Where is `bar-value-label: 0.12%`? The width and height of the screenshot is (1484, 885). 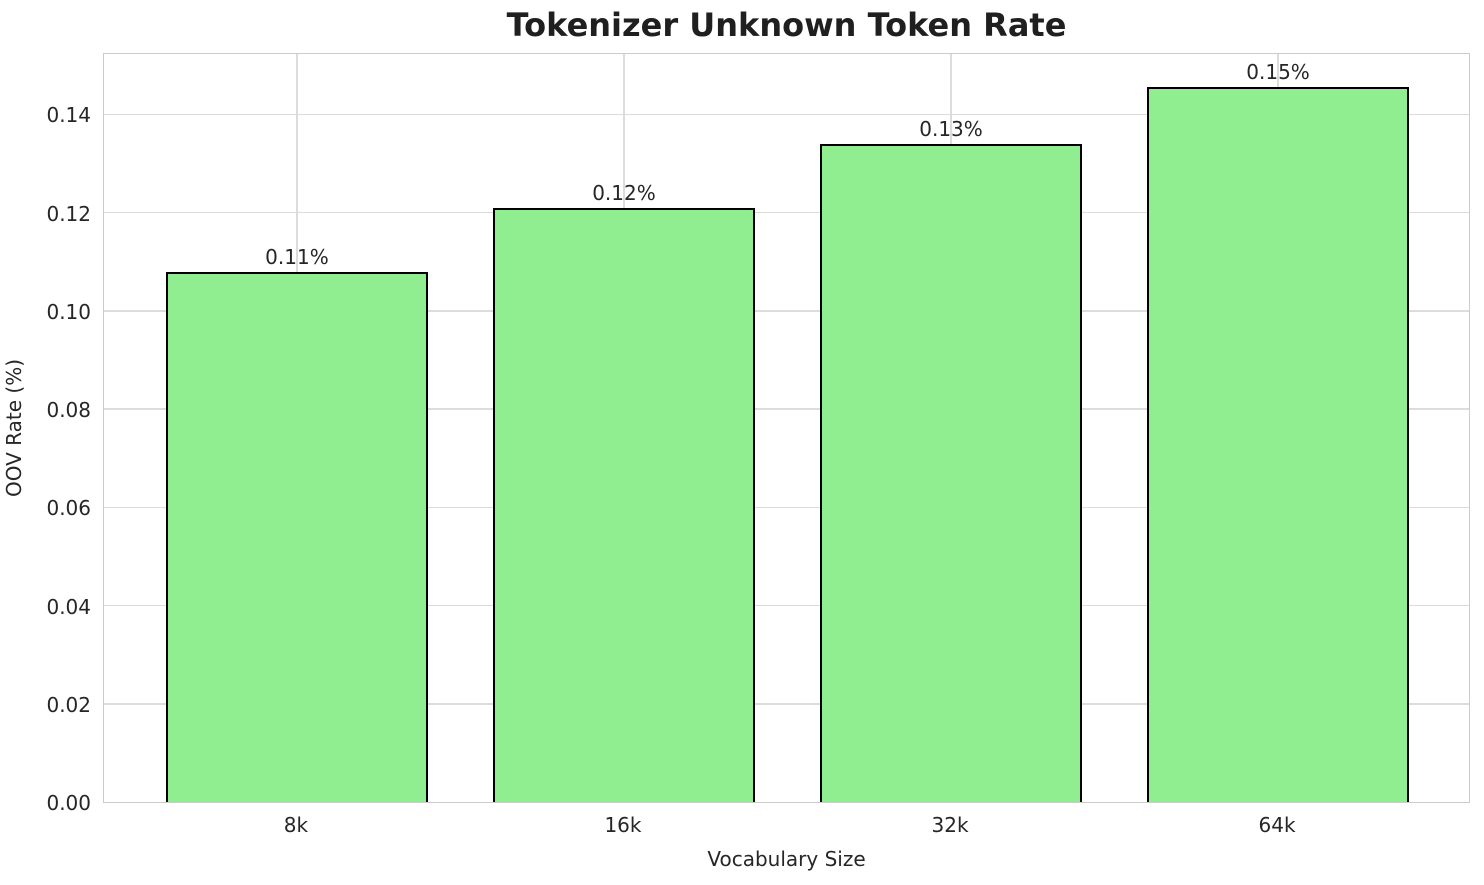 bar-value-label: 0.12% is located at coordinates (624, 192).